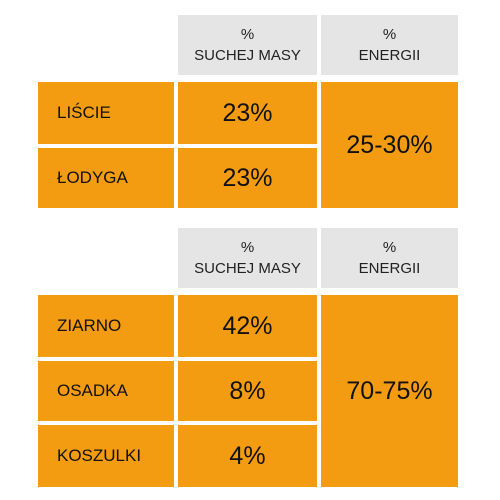 The width and height of the screenshot is (500, 500). What do you see at coordinates (389, 258) in the screenshot?
I see `table2-header-energy: % ENERGII` at bounding box center [389, 258].